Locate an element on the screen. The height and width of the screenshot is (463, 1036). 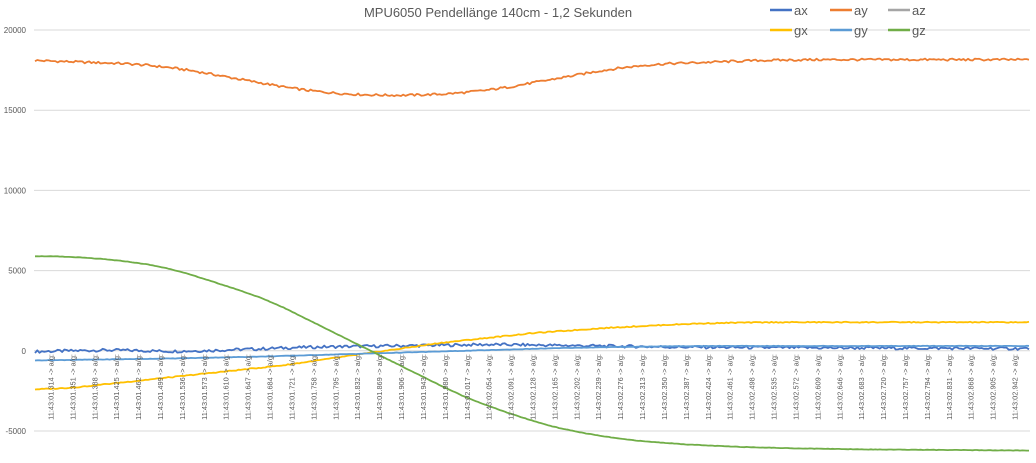
x-tick-label: 11:43:02.942 -> a/g: is located at coordinates (1015, 387).